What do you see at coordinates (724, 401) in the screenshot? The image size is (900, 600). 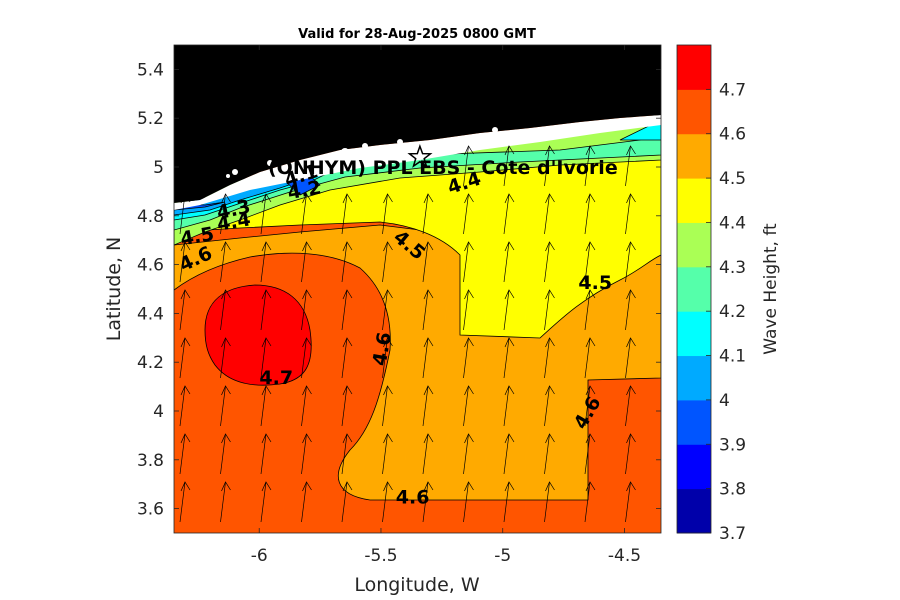 I see `colorbar-tick-label: 4` at bounding box center [724, 401].